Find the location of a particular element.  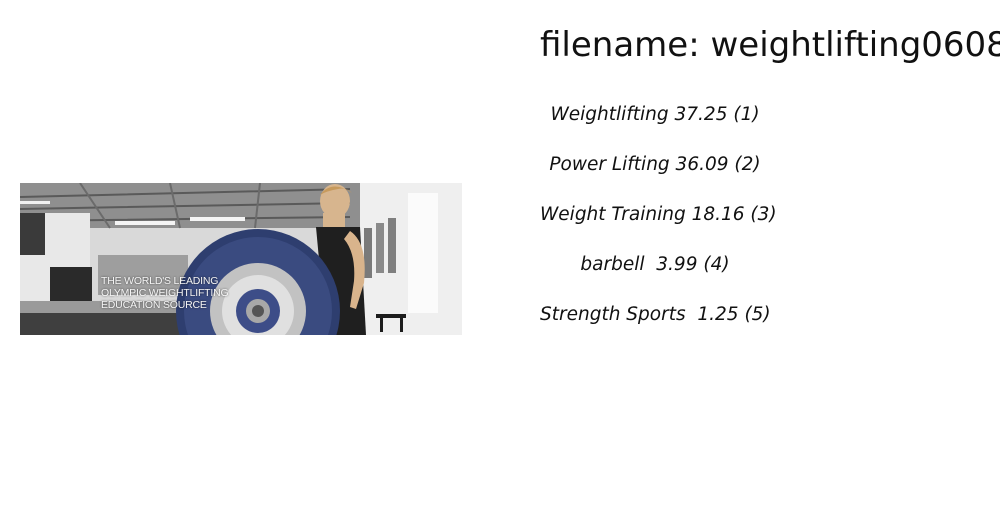

photo-caption-line: EDUCATION SOURCE is located at coordinates (154, 305).